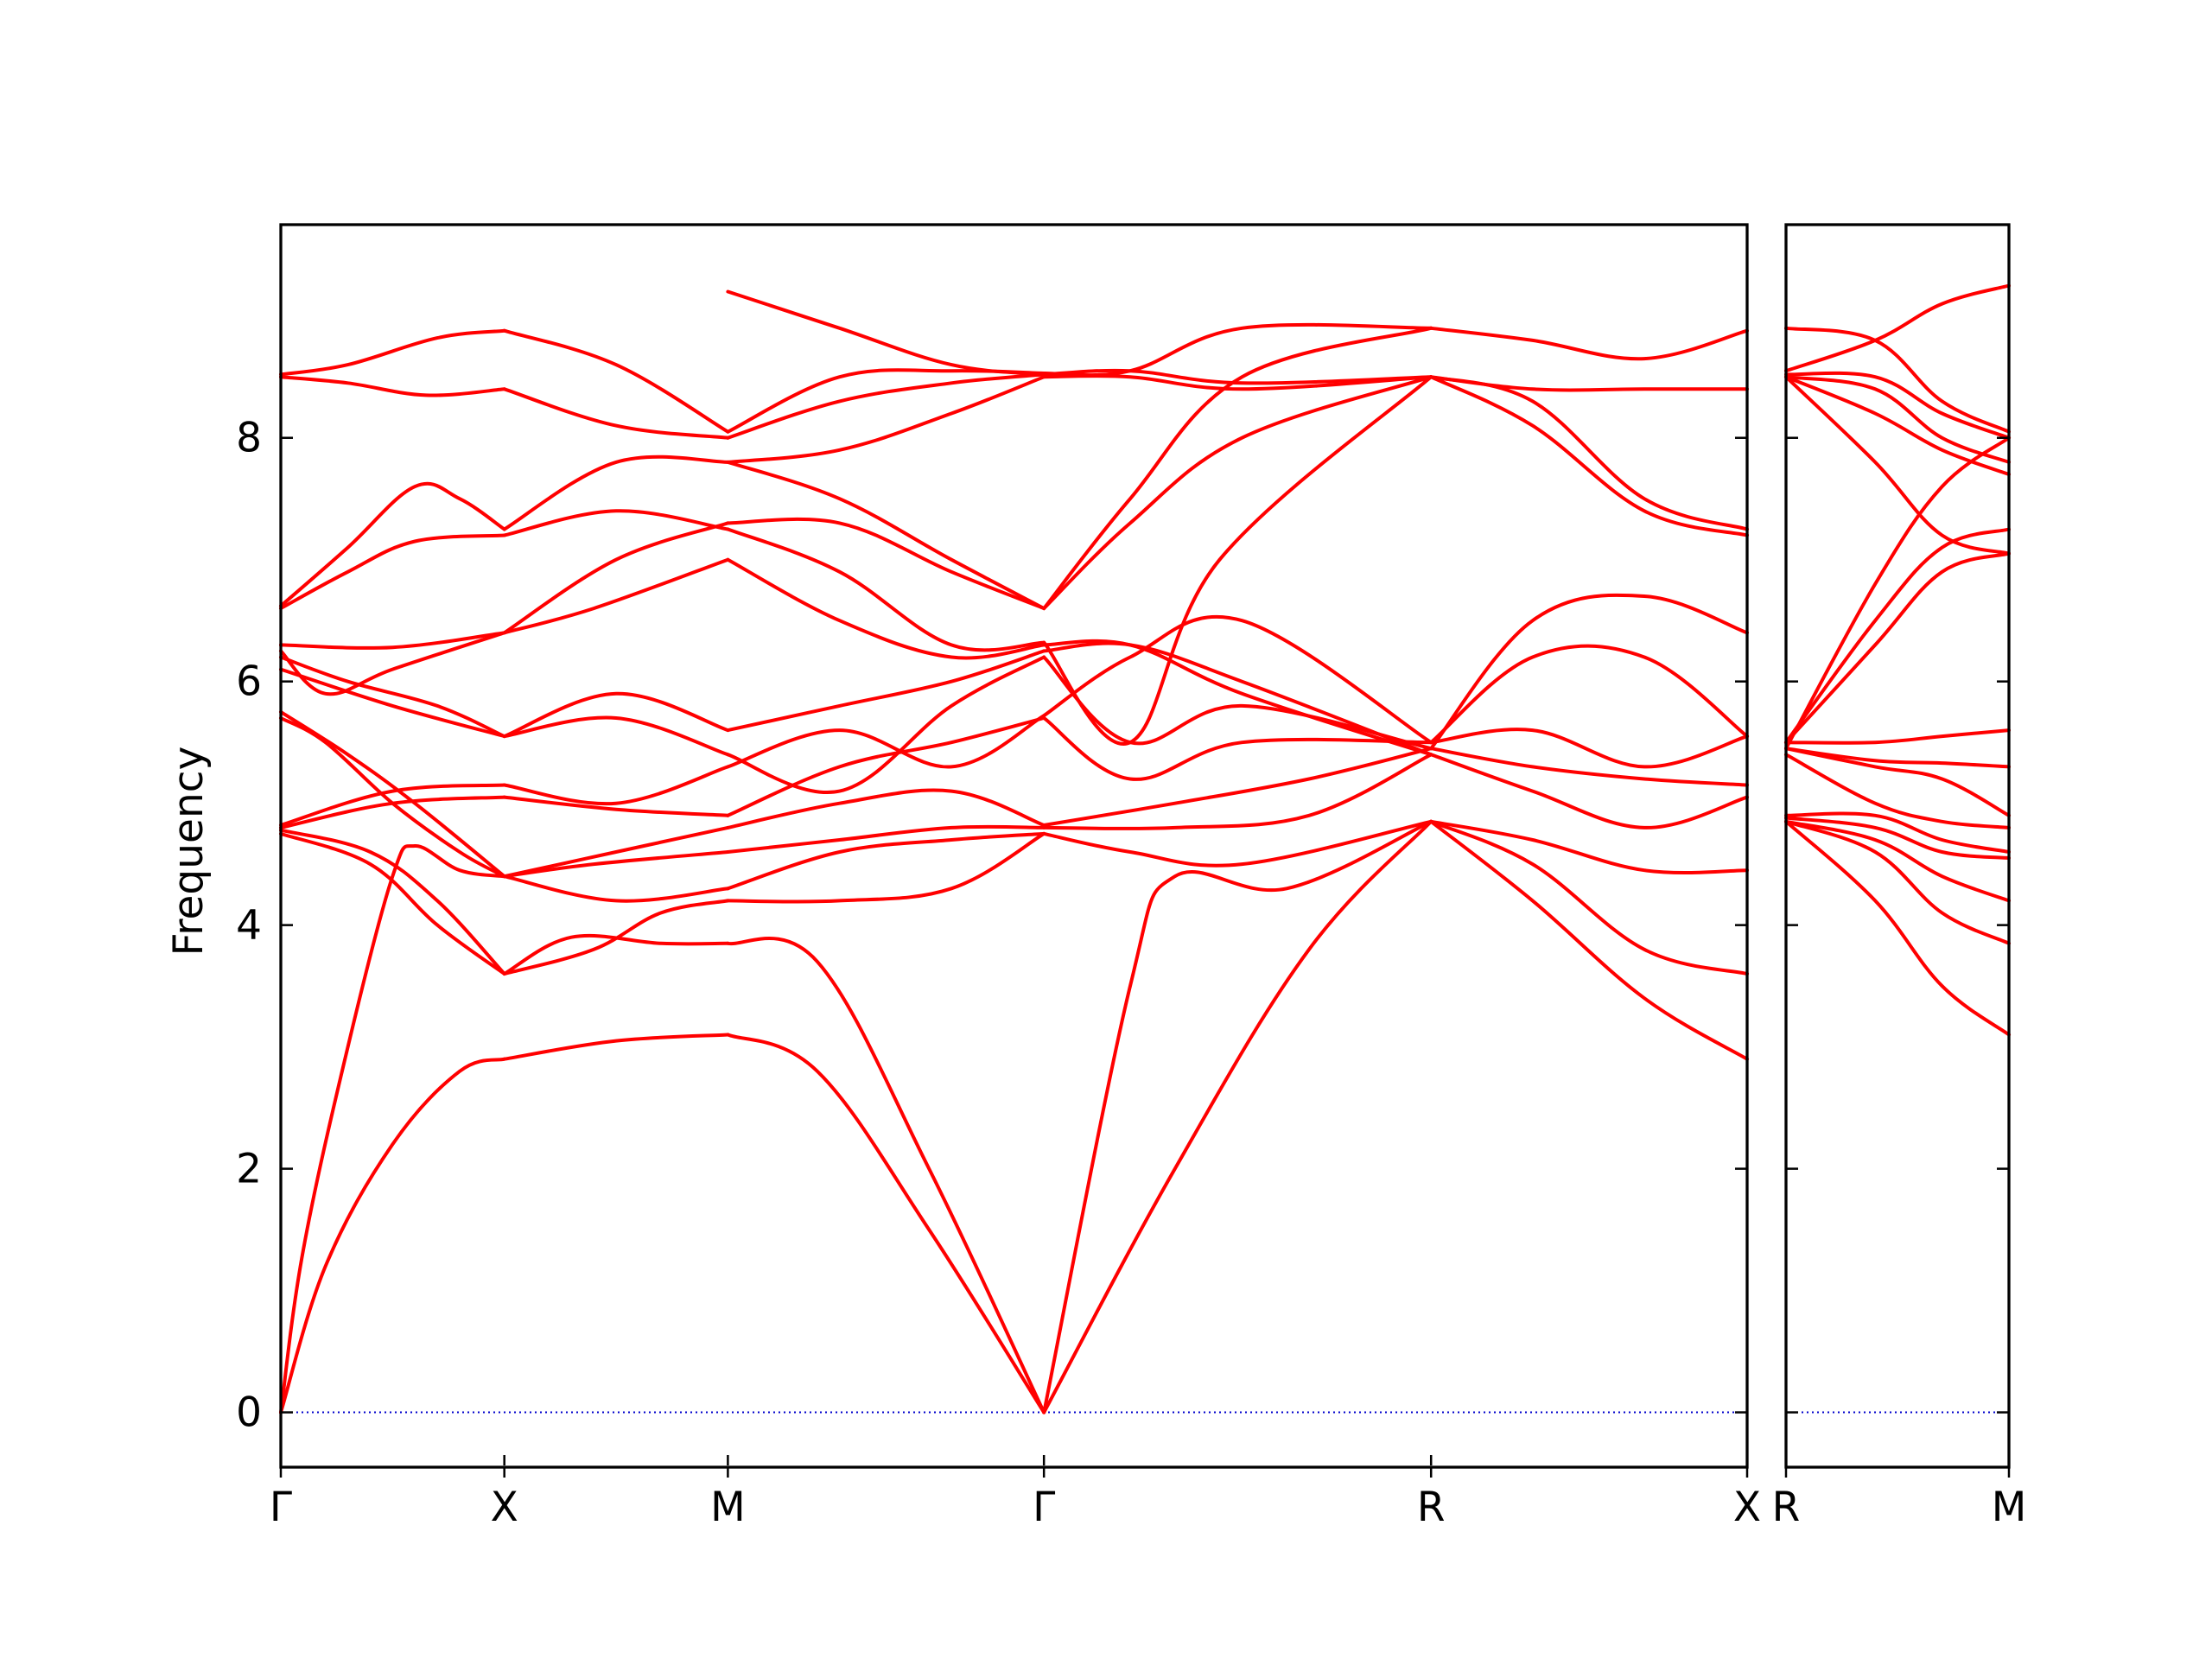 This screenshot has width=2212, height=1659. I want to click on y-tick-label: 6, so click(249, 682).